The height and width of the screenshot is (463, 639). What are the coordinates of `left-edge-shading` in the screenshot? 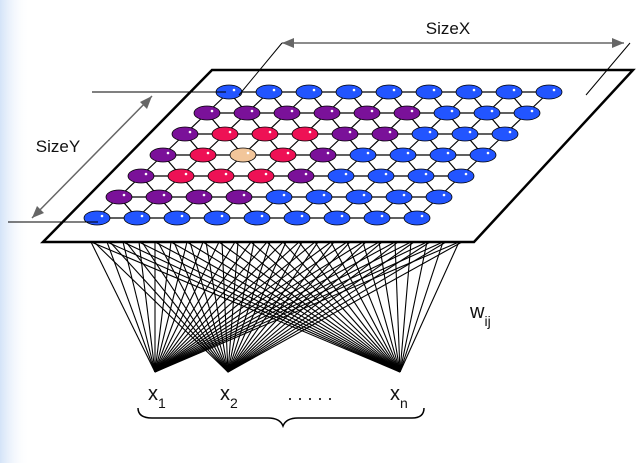 It's located at (15, 231).